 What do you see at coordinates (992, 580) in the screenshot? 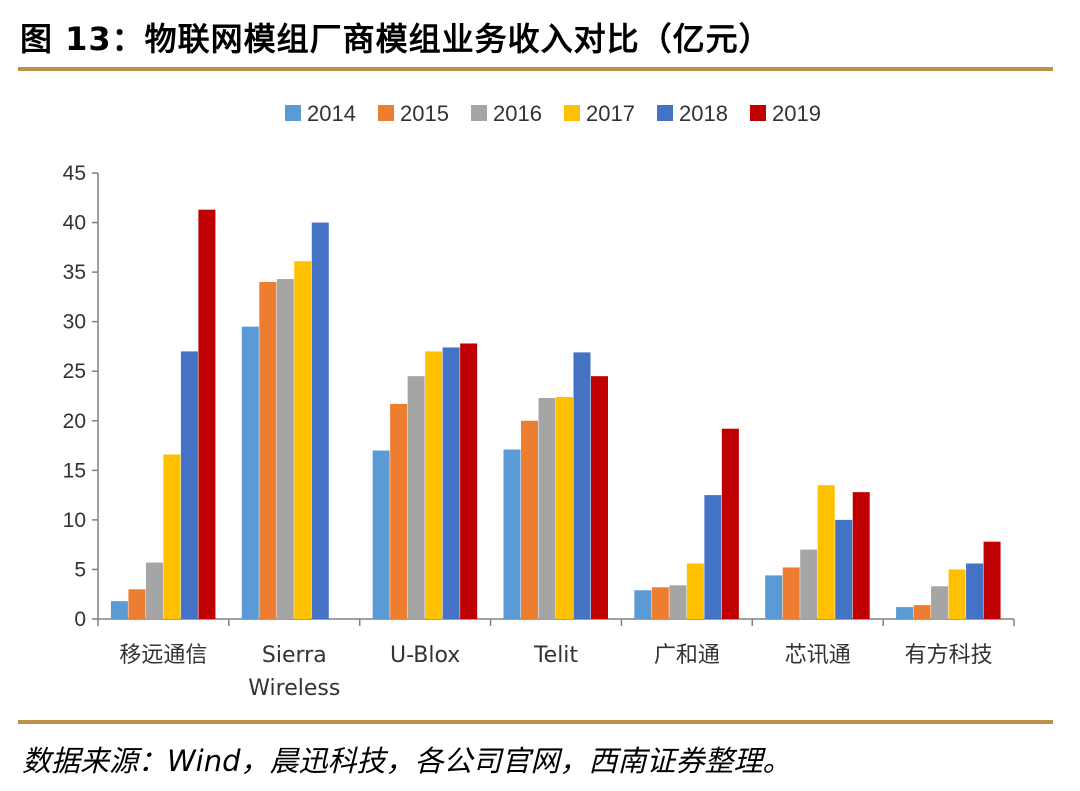
I see `bar-2019-cat6` at bounding box center [992, 580].